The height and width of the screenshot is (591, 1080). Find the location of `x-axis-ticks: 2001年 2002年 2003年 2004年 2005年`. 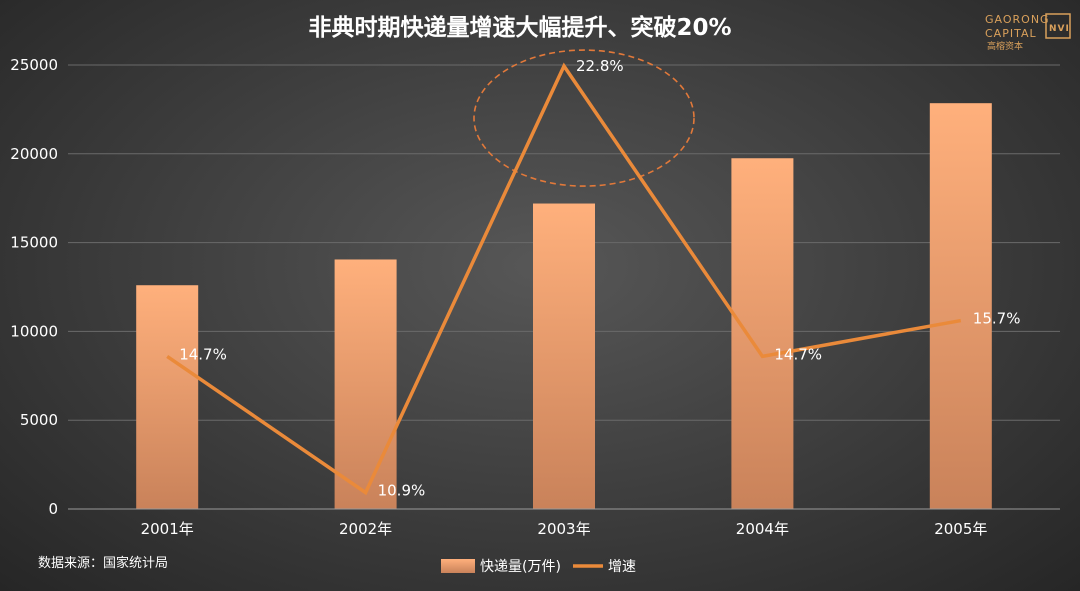

x-axis-ticks: 2001年 2002年 2003年 2004年 2005年 is located at coordinates (564, 529).